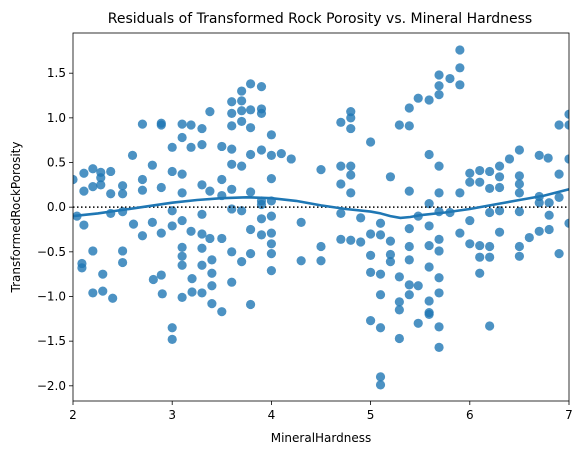  Describe the element at coordinates (56, 163) in the screenshot. I see `y-tick-label: 0.5` at that location.